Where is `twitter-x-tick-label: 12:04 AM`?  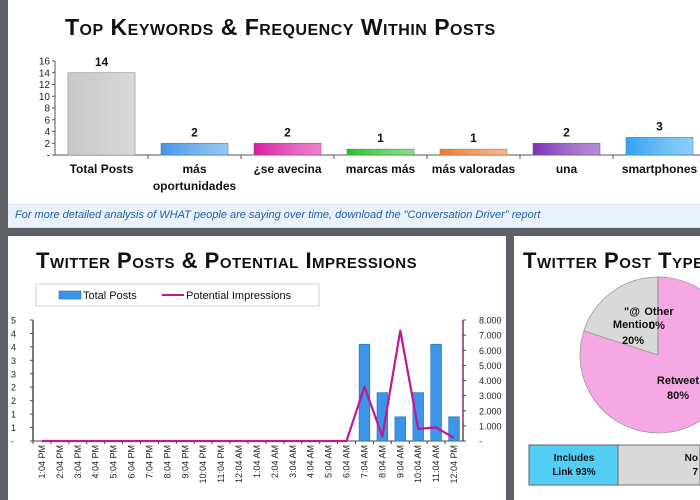 twitter-x-tick-label: 12:04 AM is located at coordinates (239, 464).